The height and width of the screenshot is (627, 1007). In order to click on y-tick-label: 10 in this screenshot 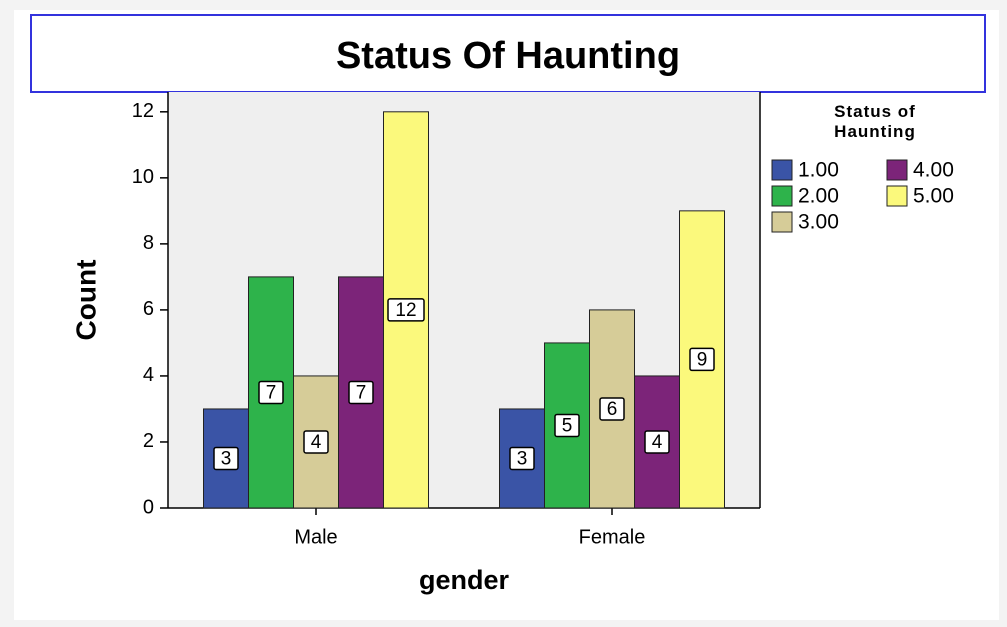, I will do `click(143, 177)`.